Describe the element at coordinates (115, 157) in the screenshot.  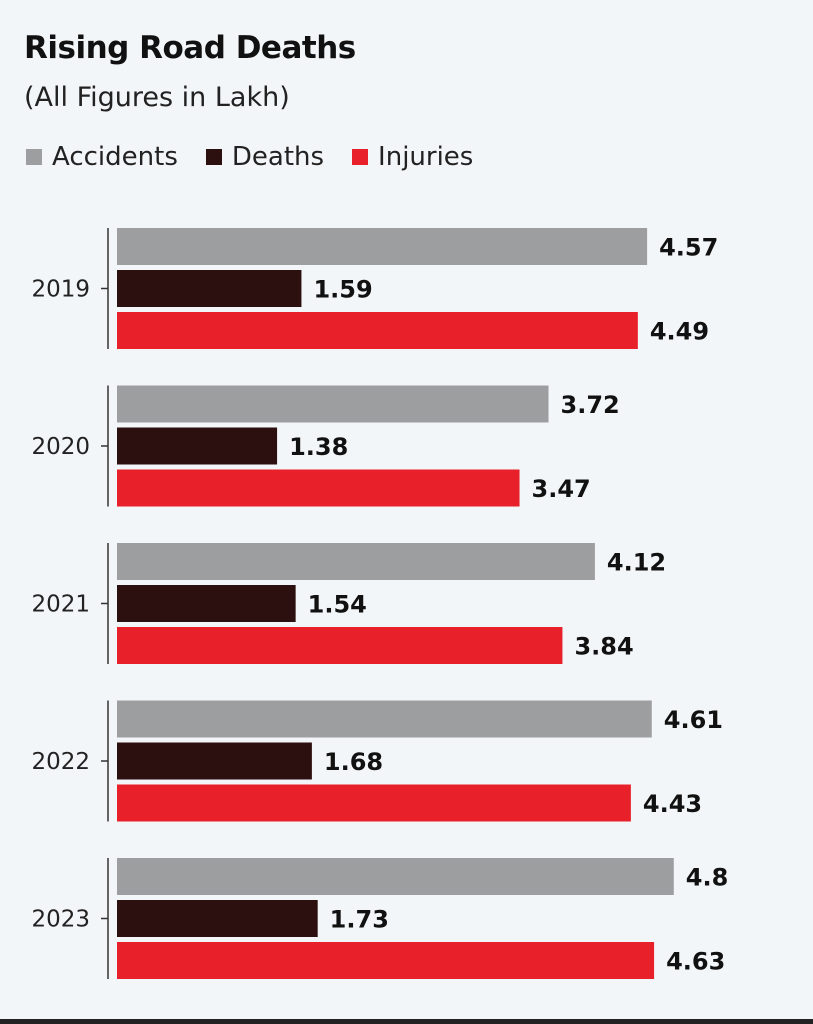
I see `legend-label-accidents: Accidents` at that location.